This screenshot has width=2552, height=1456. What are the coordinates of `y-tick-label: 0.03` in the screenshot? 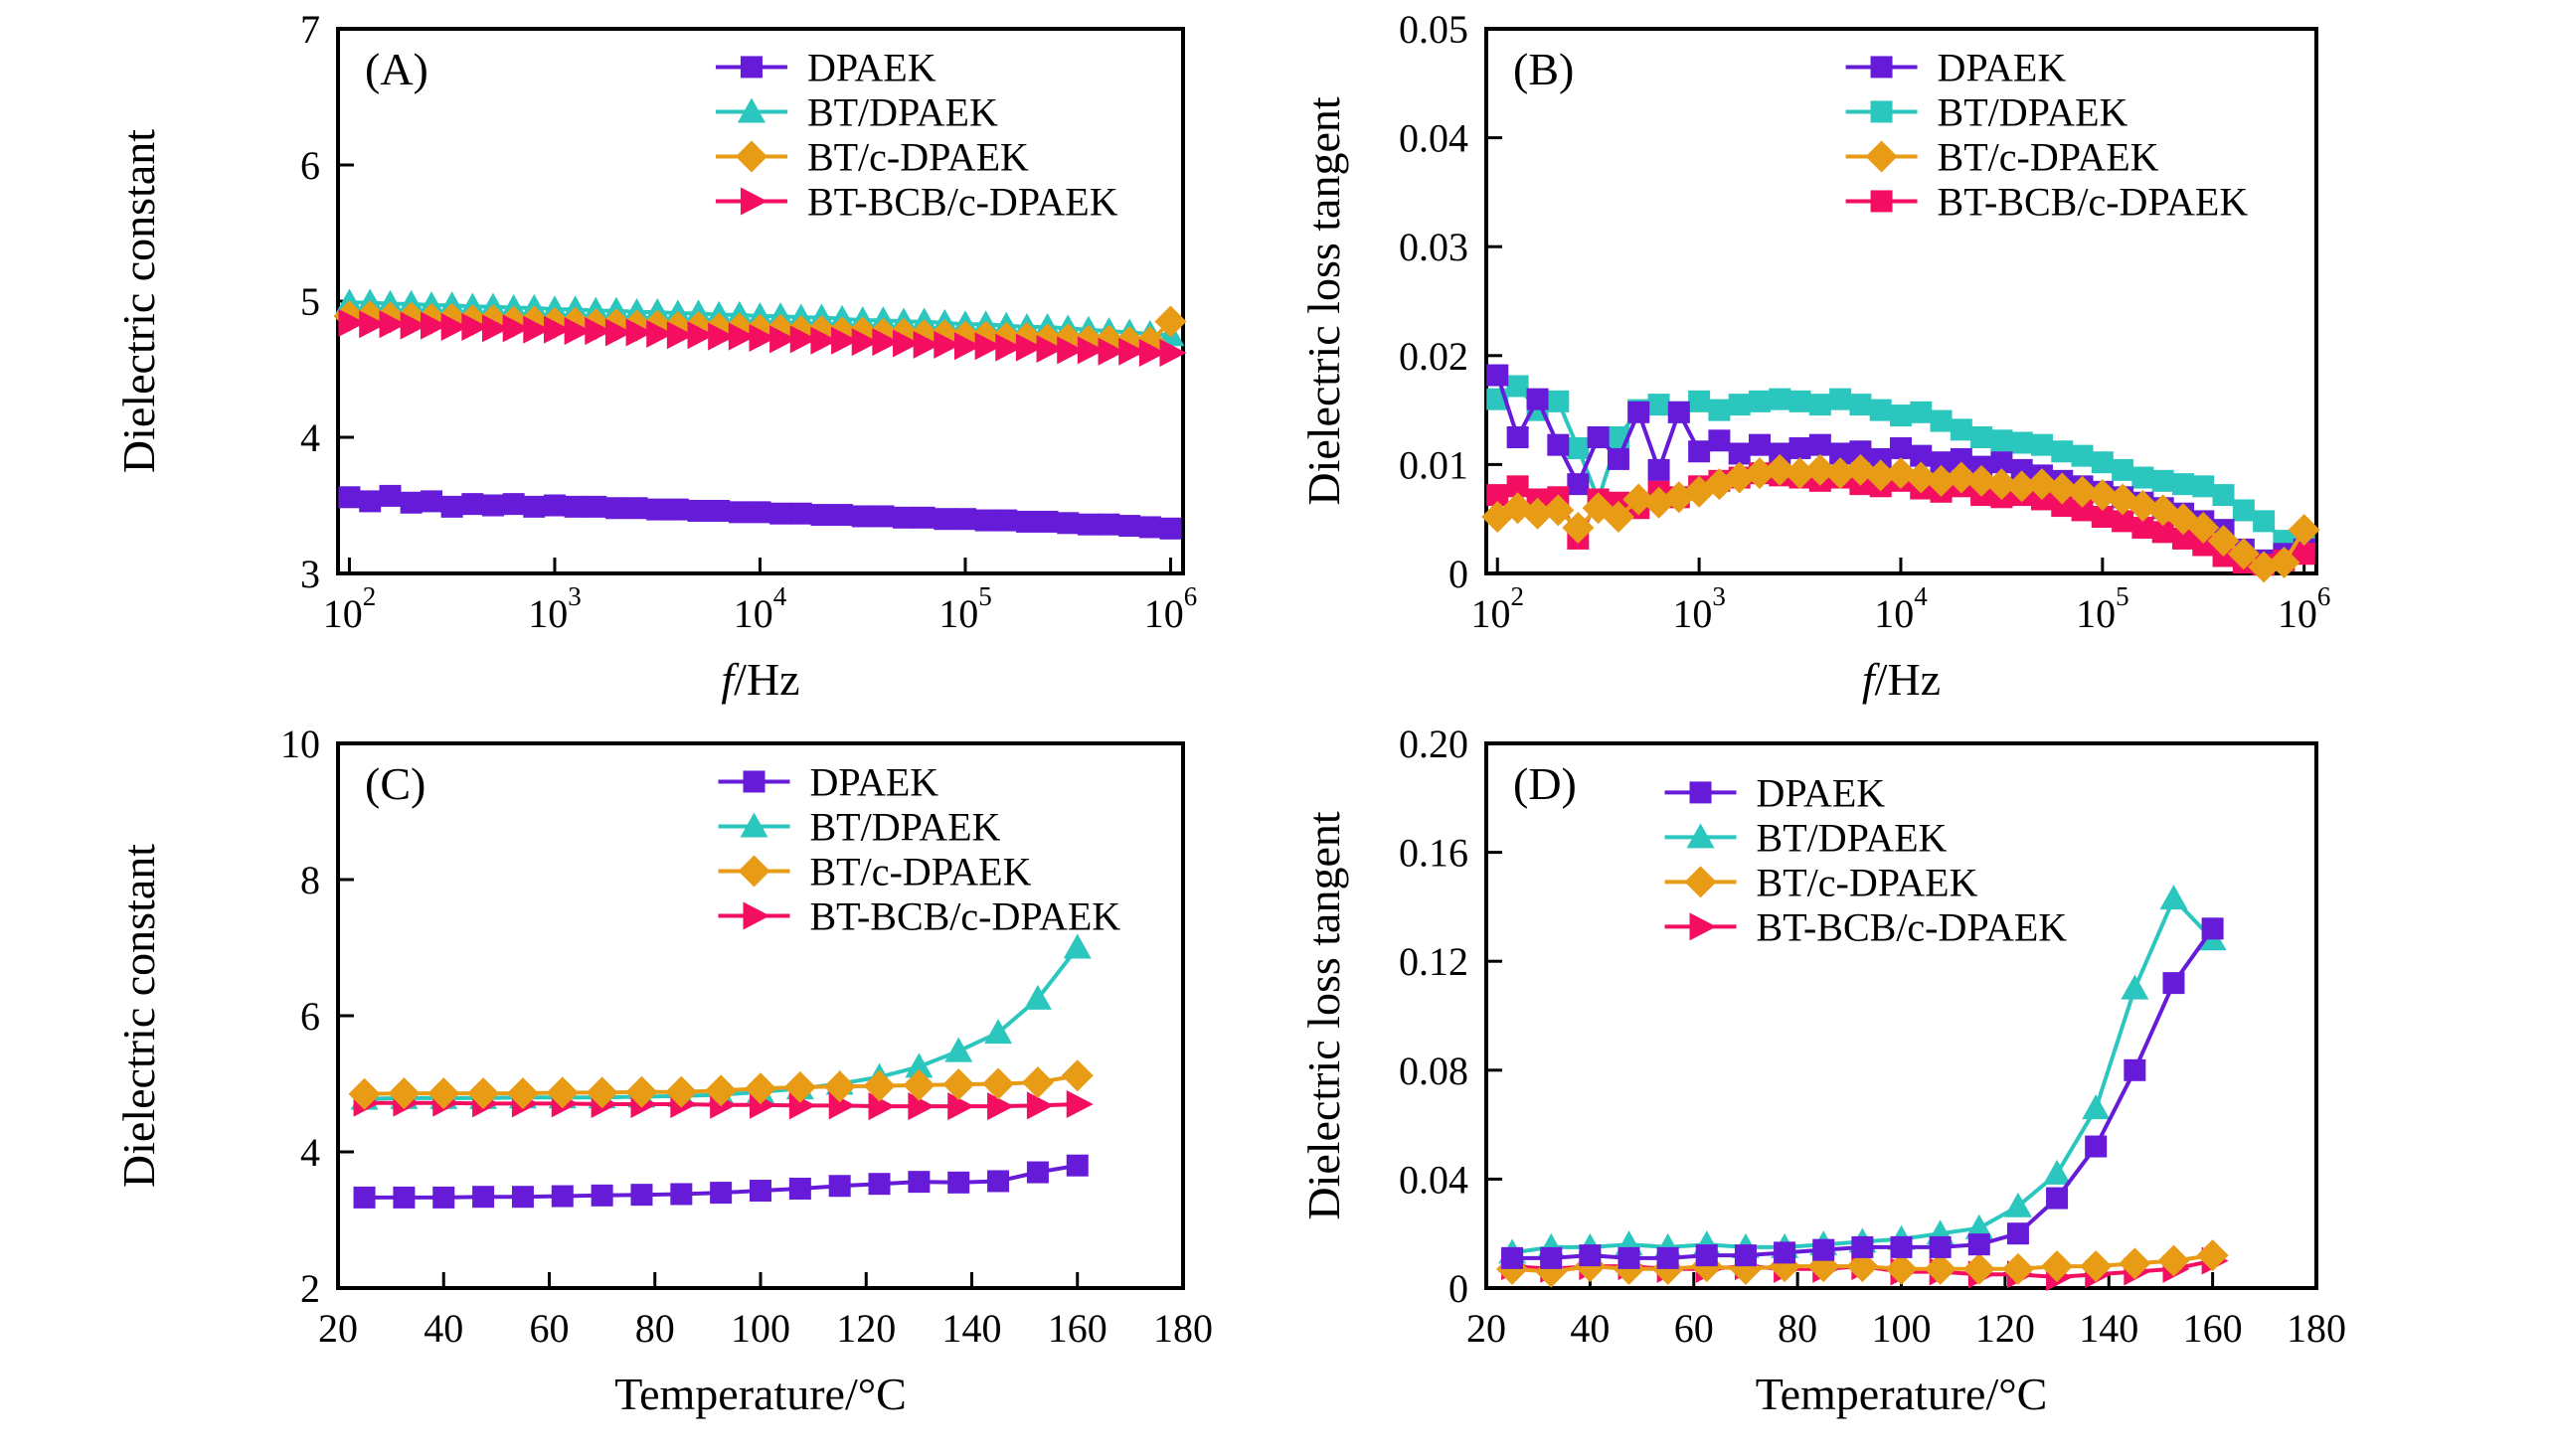 It's located at (1433, 247).